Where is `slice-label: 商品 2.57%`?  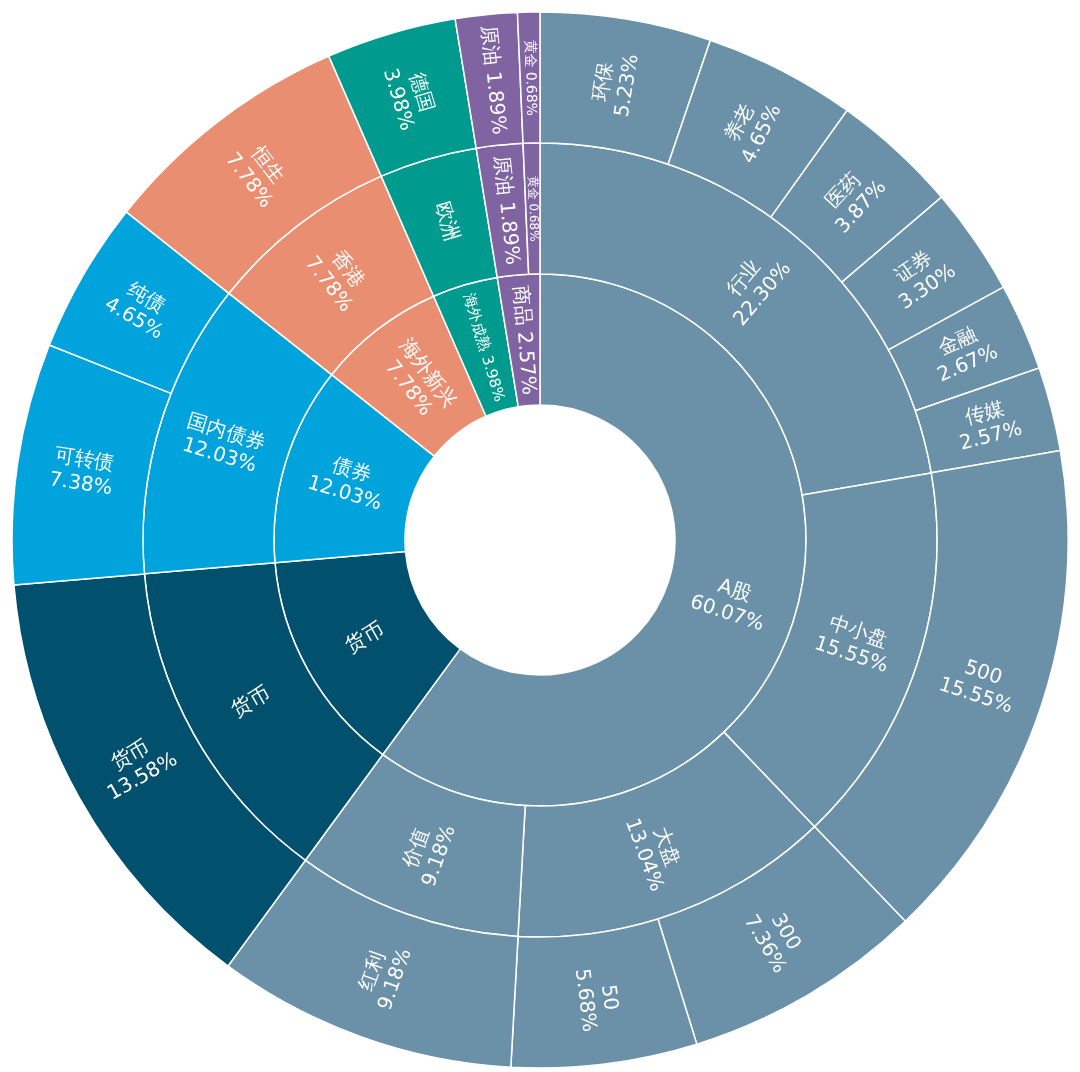 slice-label: 商品 2.57% is located at coordinates (526, 340).